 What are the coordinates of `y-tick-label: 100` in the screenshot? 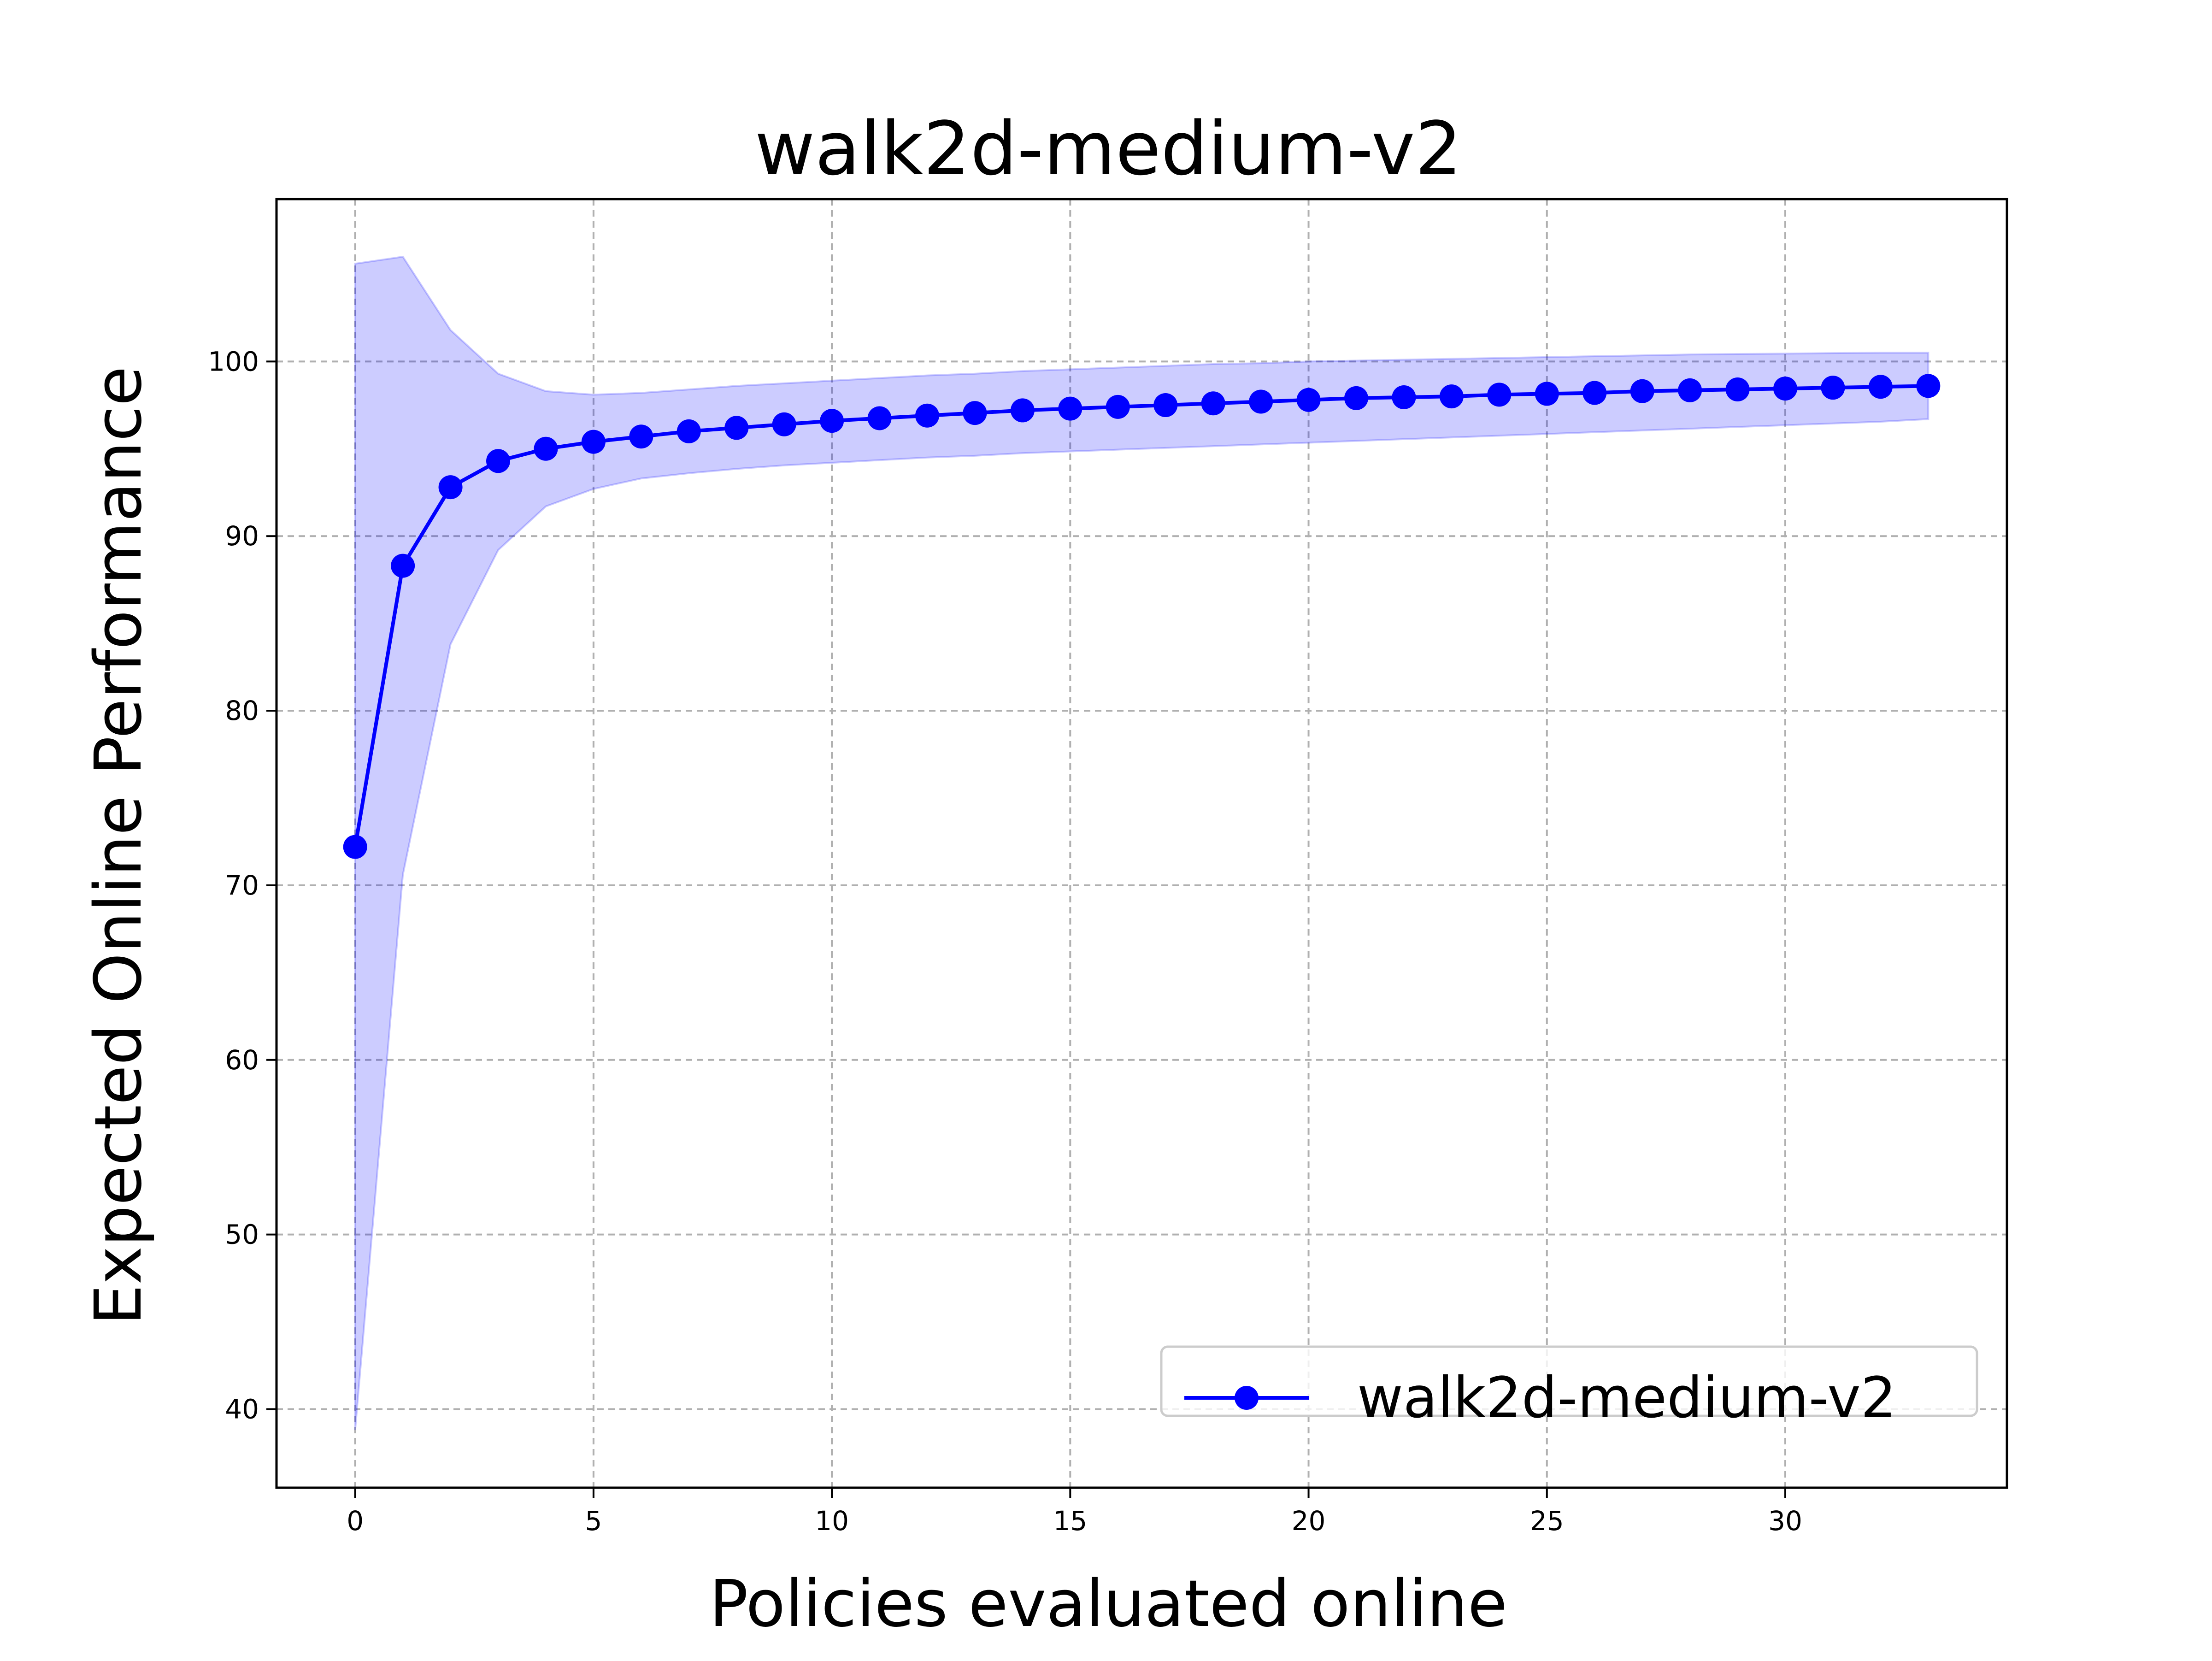 It's located at (233, 361).